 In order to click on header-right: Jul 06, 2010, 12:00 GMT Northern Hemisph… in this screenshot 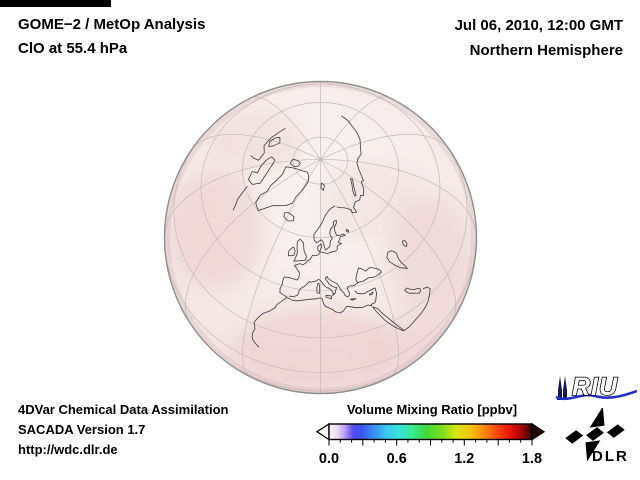, I will do `click(539, 38)`.